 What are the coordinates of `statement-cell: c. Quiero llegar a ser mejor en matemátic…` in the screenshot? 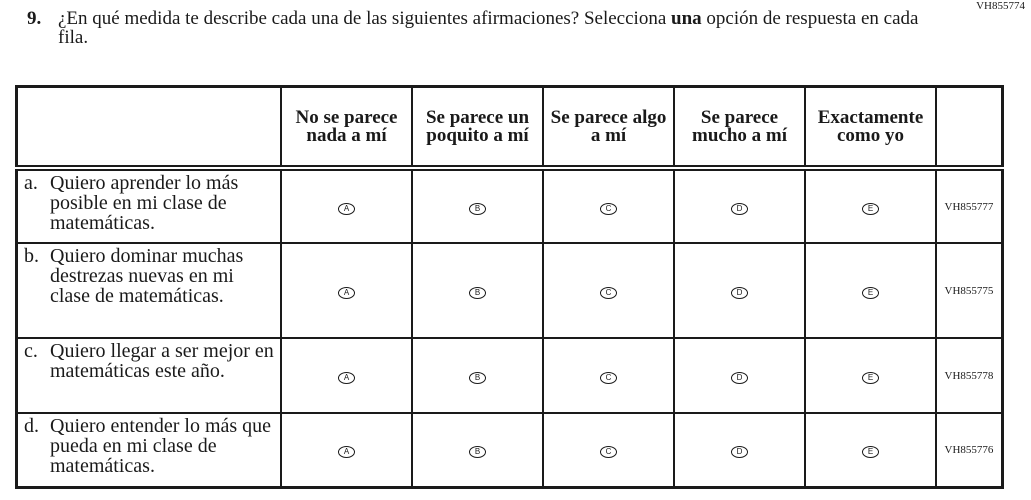 It's located at (148, 375).